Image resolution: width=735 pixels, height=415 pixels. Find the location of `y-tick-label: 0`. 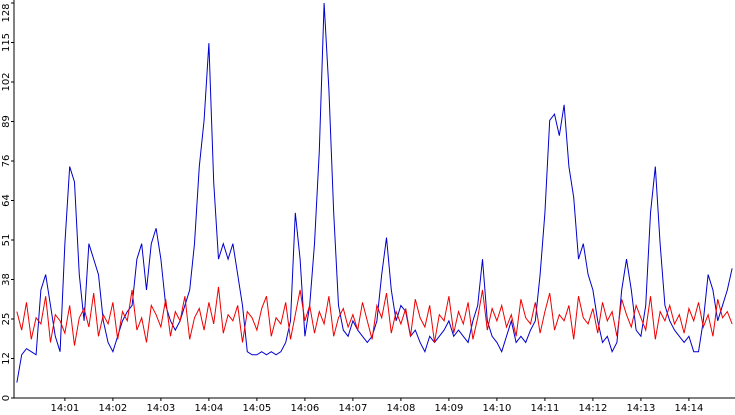

y-tick-label: 0 is located at coordinates (6, 398).